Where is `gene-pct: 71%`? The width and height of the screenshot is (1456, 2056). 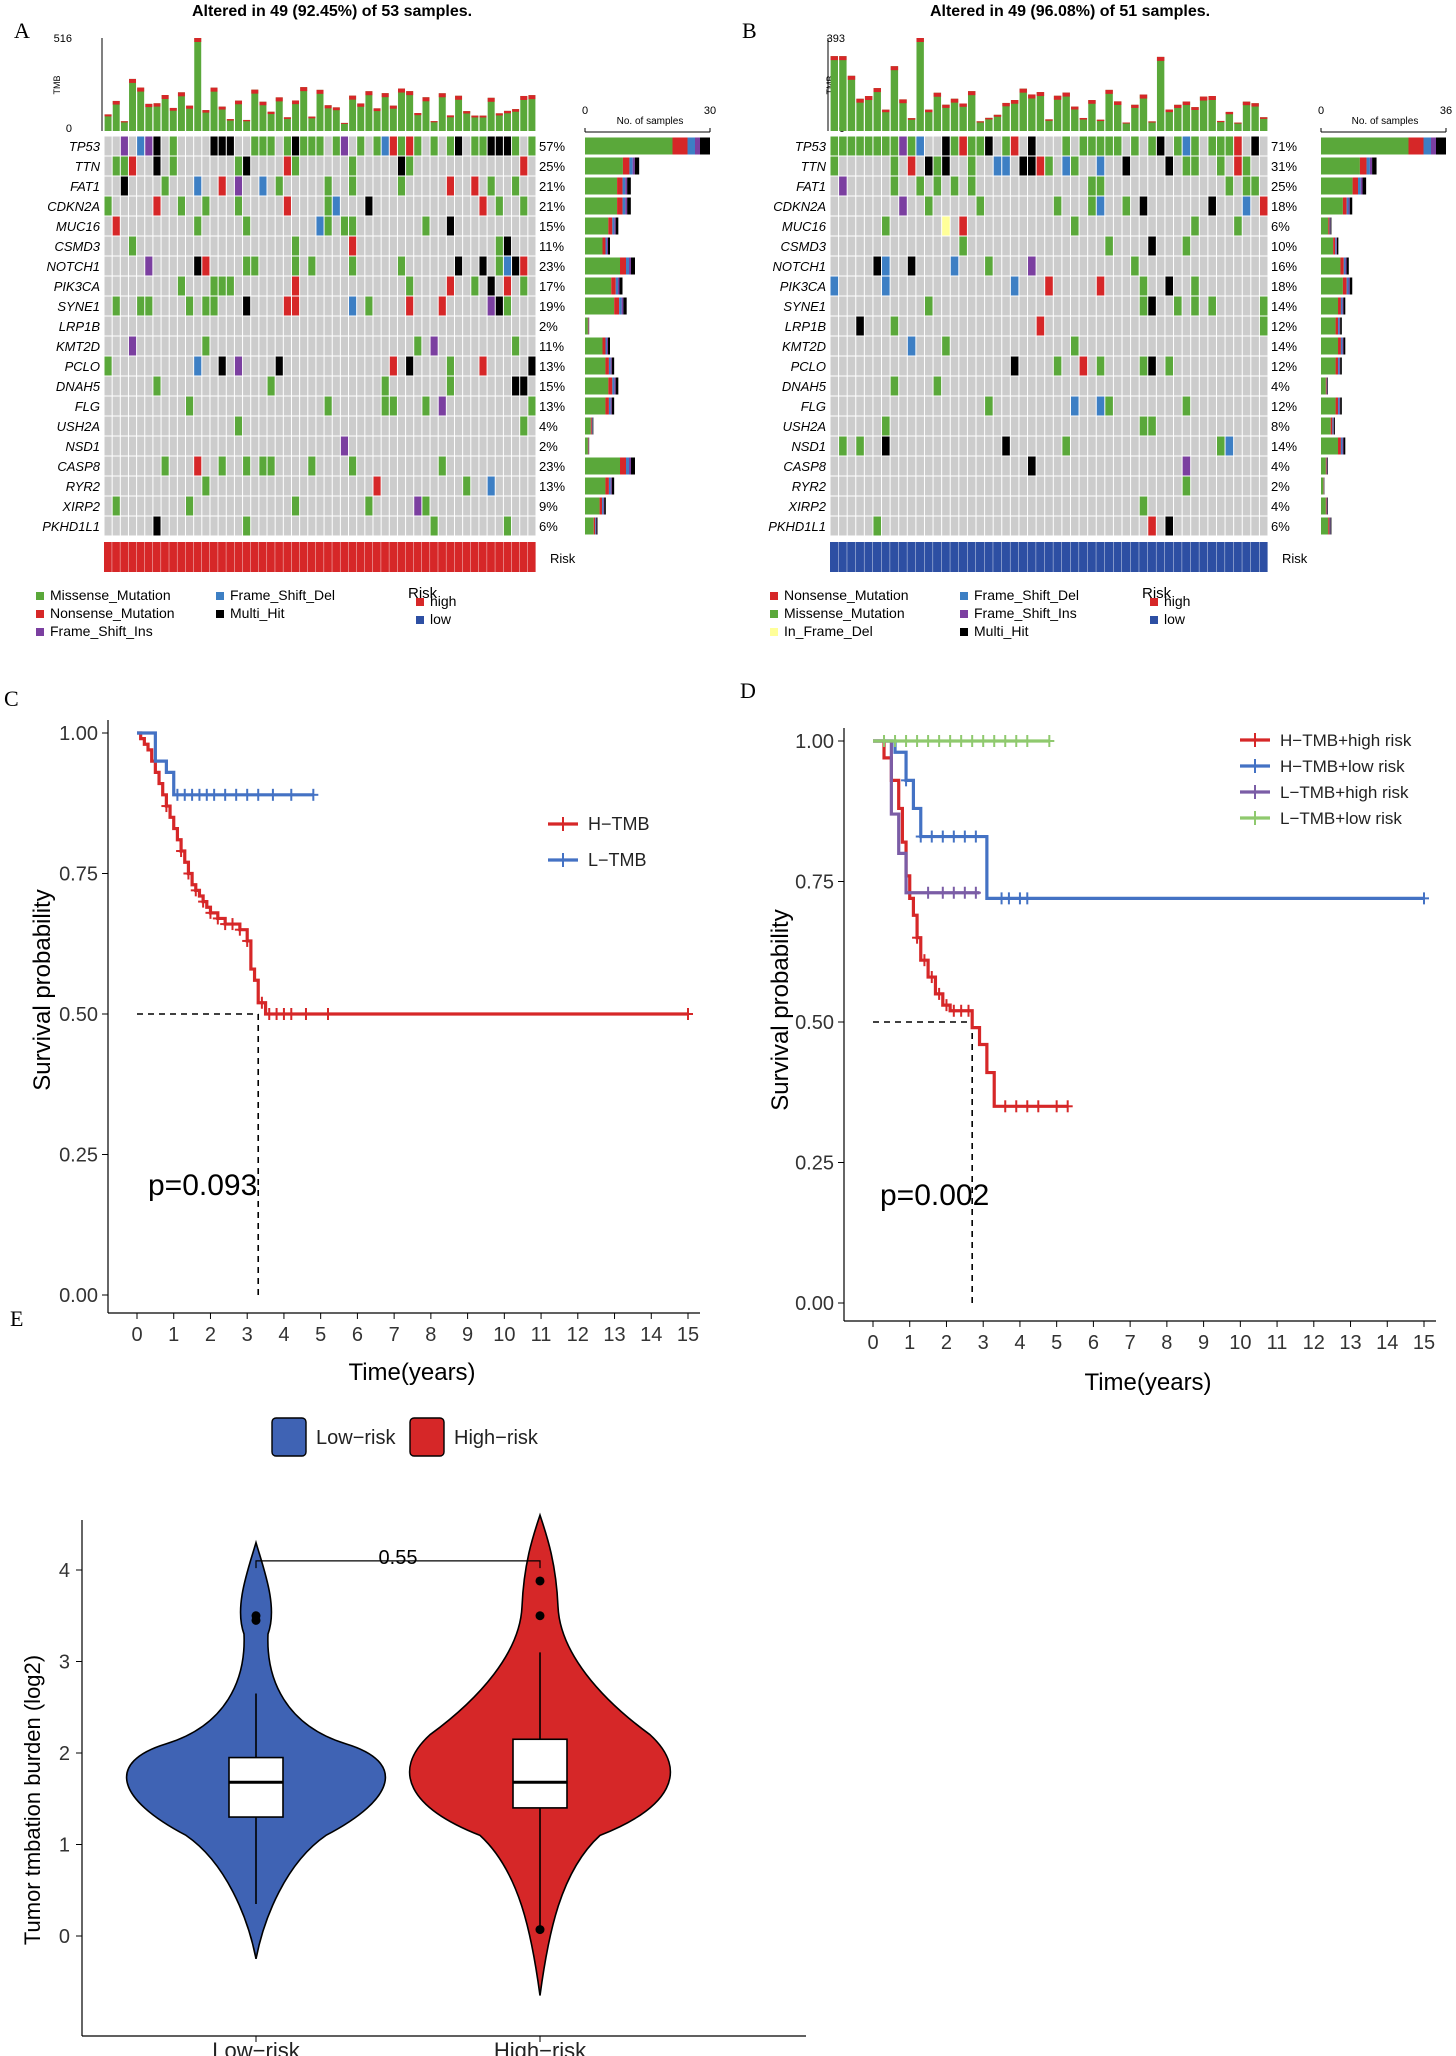
gene-pct: 71% is located at coordinates (1284, 146).